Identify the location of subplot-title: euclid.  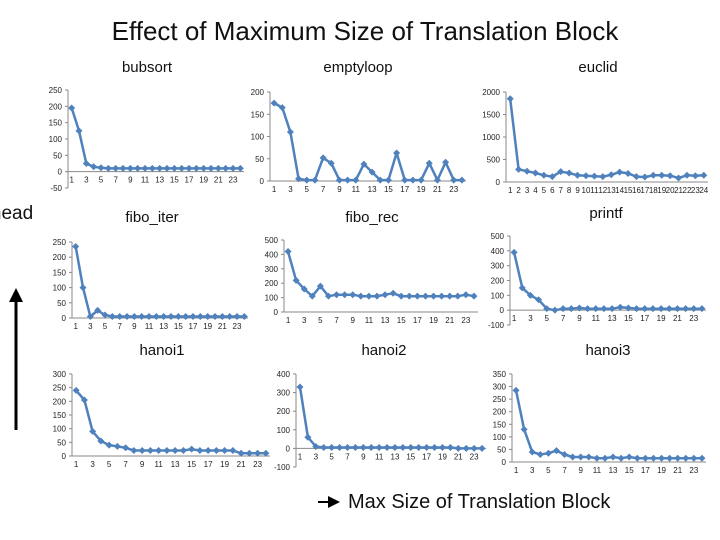
(597, 67).